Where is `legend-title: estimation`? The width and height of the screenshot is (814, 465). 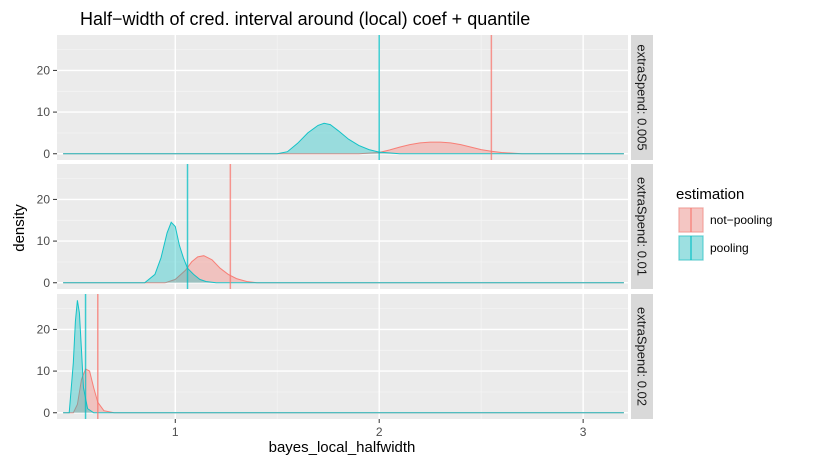 legend-title: estimation is located at coordinates (710, 194).